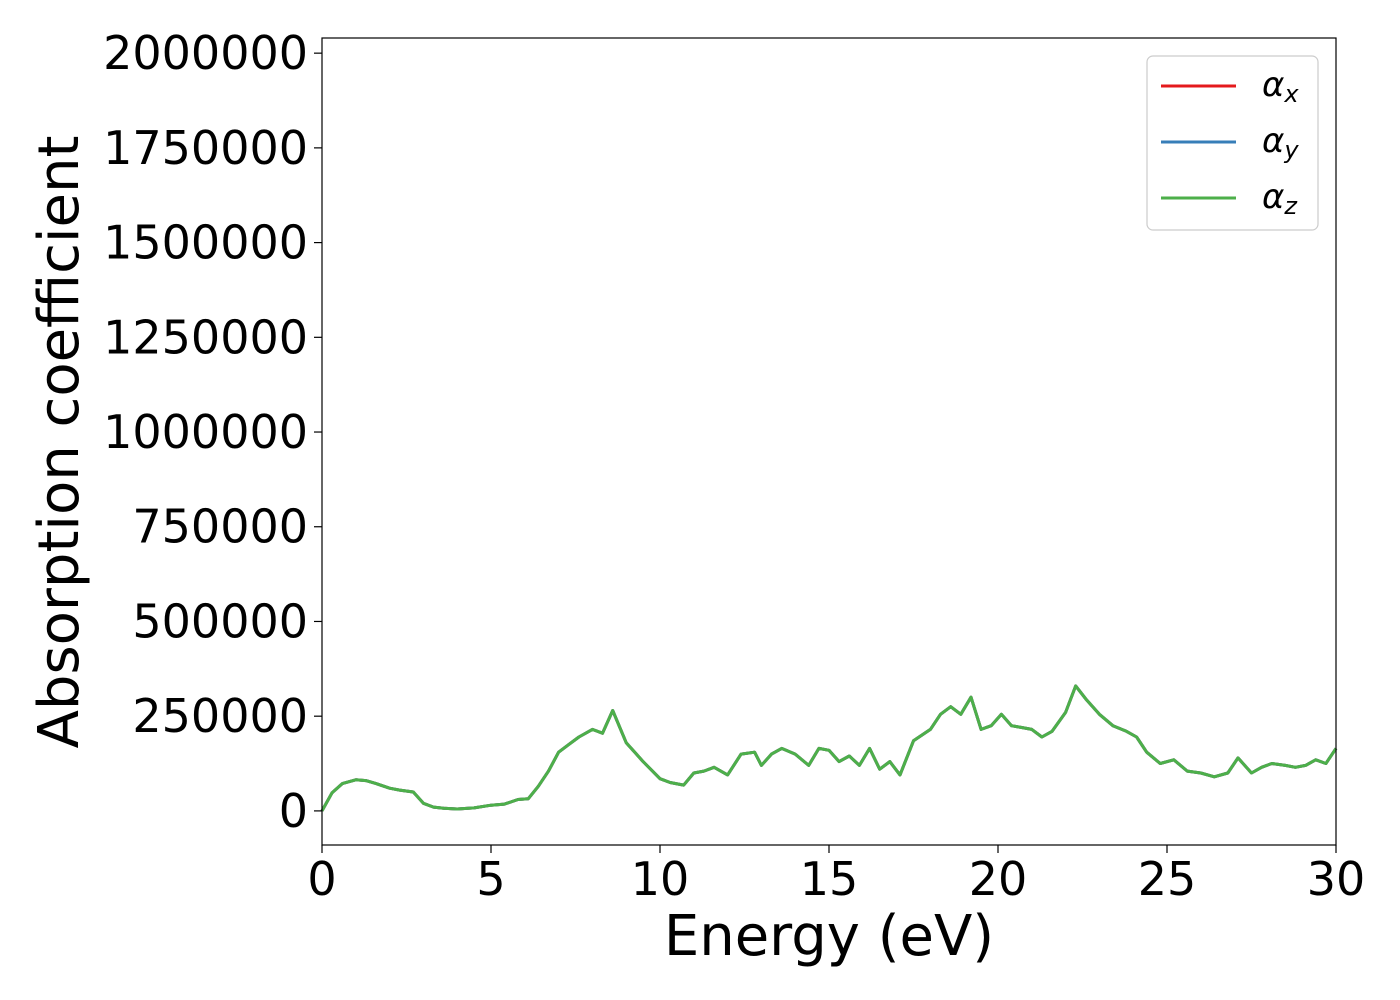 Image resolution: width=1400 pixels, height=1000 pixels. I want to click on legend-items: αx αy αz, so click(1230, 142).